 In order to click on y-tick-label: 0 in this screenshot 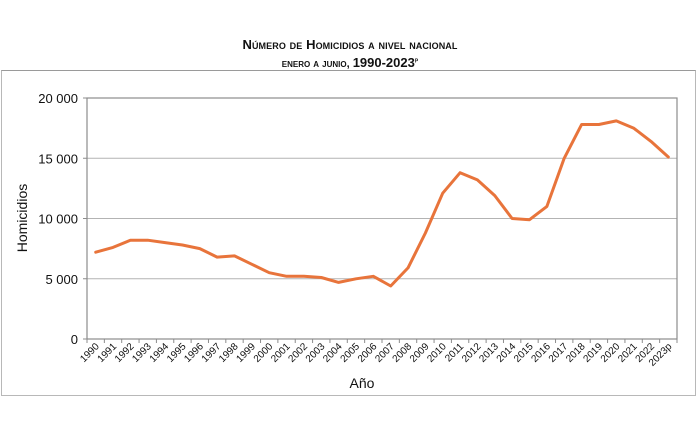, I will do `click(74, 339)`.